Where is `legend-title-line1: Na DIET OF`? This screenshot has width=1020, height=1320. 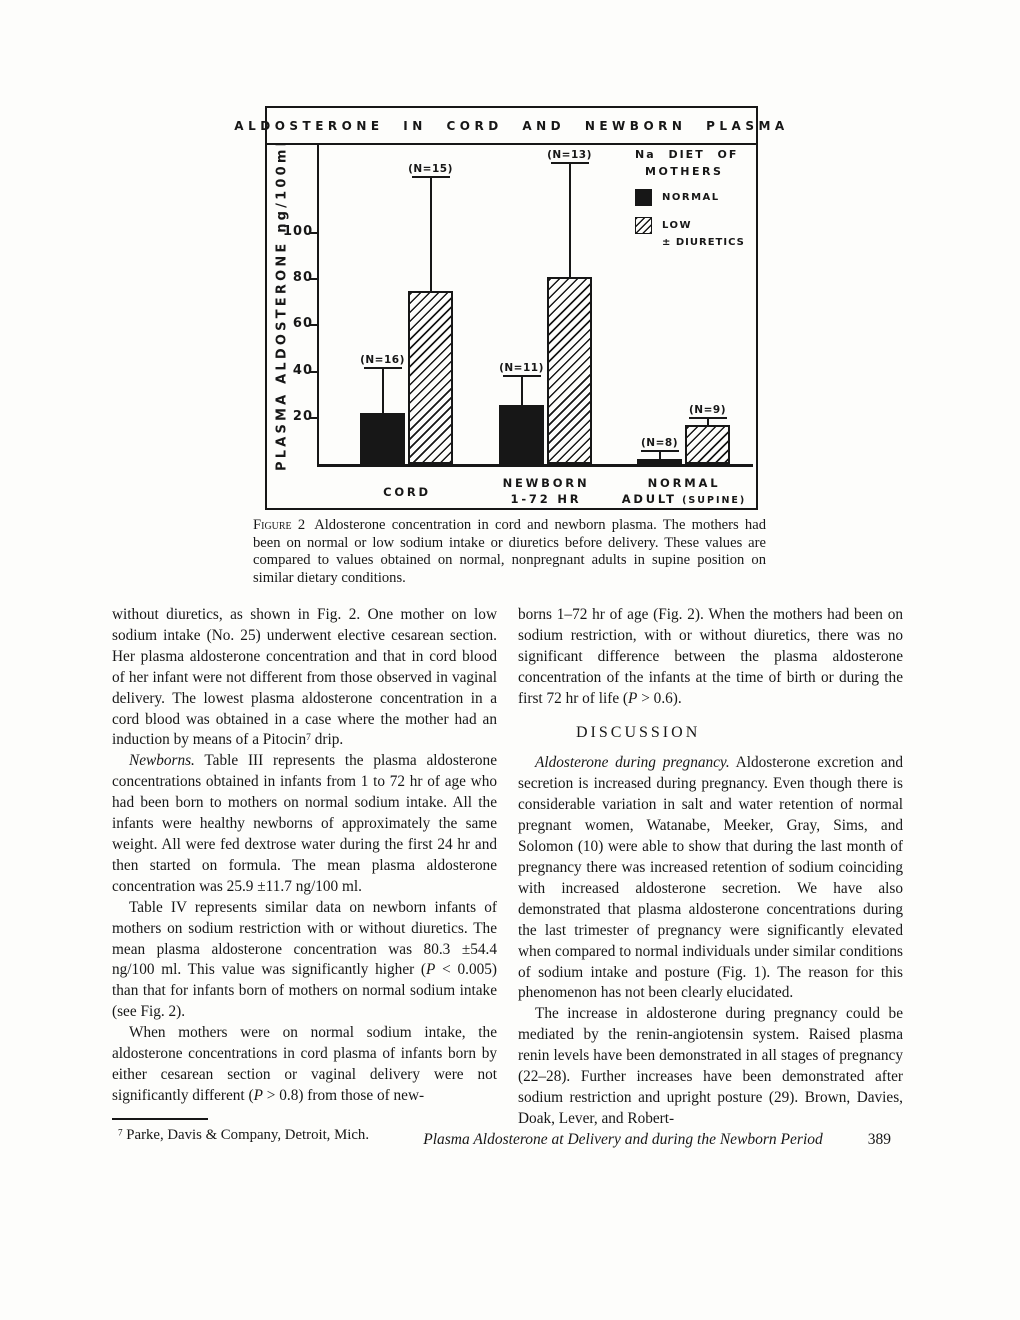
legend-title-line1: Na DIET OF is located at coordinates (687, 154).